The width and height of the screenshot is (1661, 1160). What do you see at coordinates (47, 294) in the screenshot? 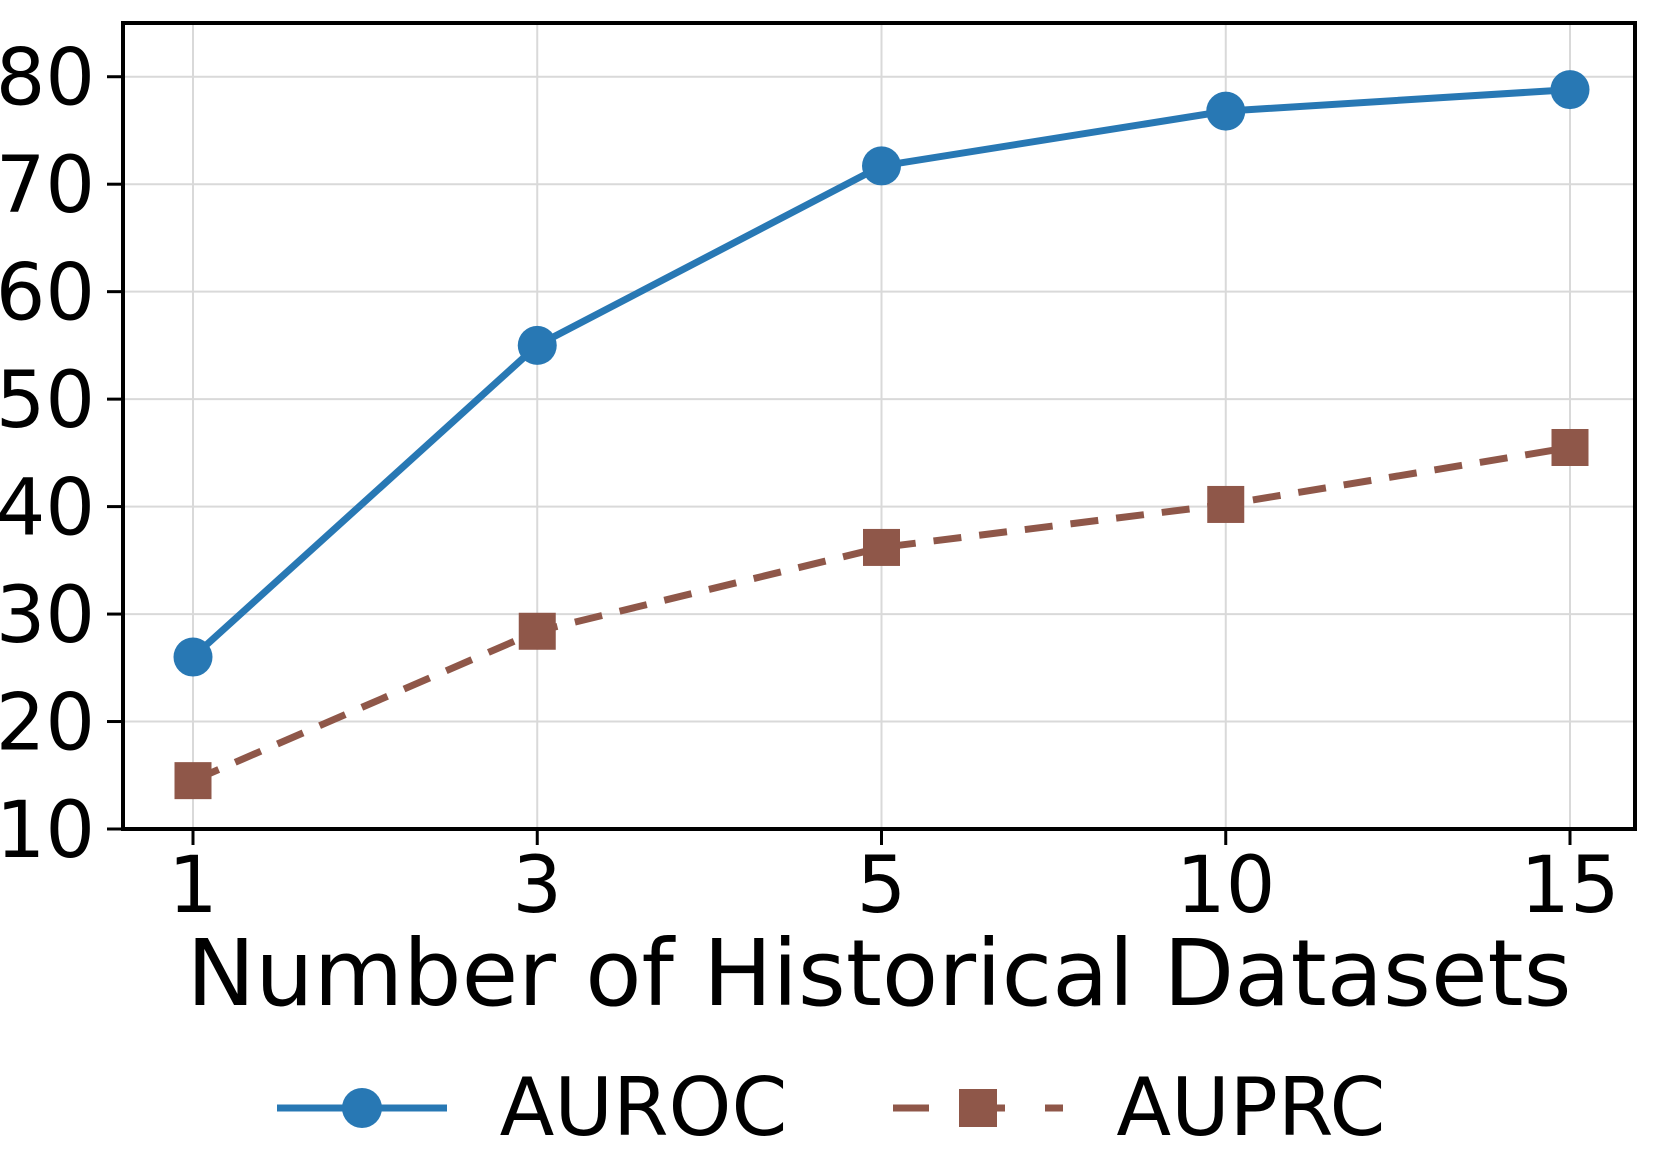
I see `y-tick-label: 60` at bounding box center [47, 294].